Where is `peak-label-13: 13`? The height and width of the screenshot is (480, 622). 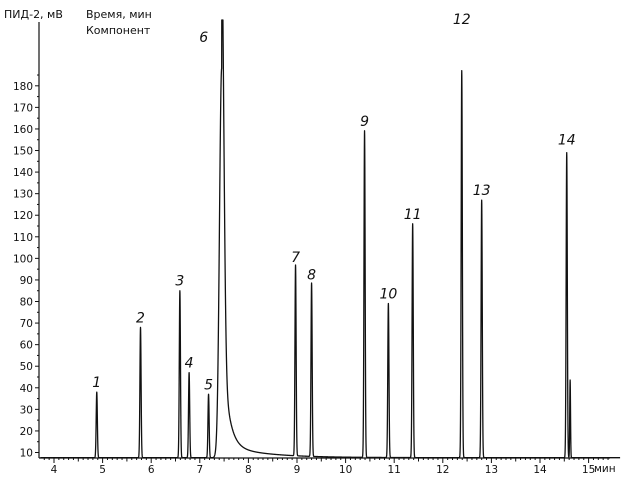
peak-label-13: 13 is located at coordinates (482, 191).